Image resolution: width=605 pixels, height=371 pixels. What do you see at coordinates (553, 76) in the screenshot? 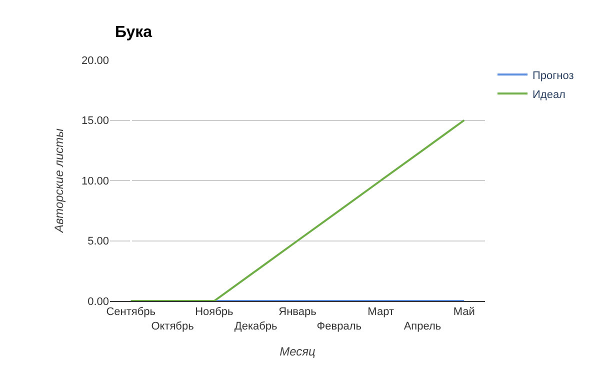
I see `legend-label: Прогноз` at bounding box center [553, 76].